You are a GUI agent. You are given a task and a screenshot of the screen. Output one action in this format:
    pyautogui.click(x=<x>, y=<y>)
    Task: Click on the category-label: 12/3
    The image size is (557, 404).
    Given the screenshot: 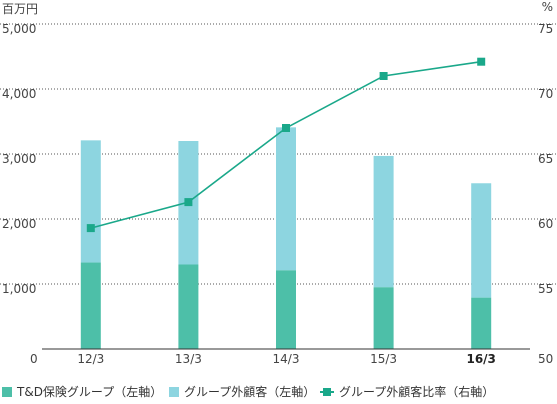 What is the action you would take?
    pyautogui.click(x=90, y=359)
    